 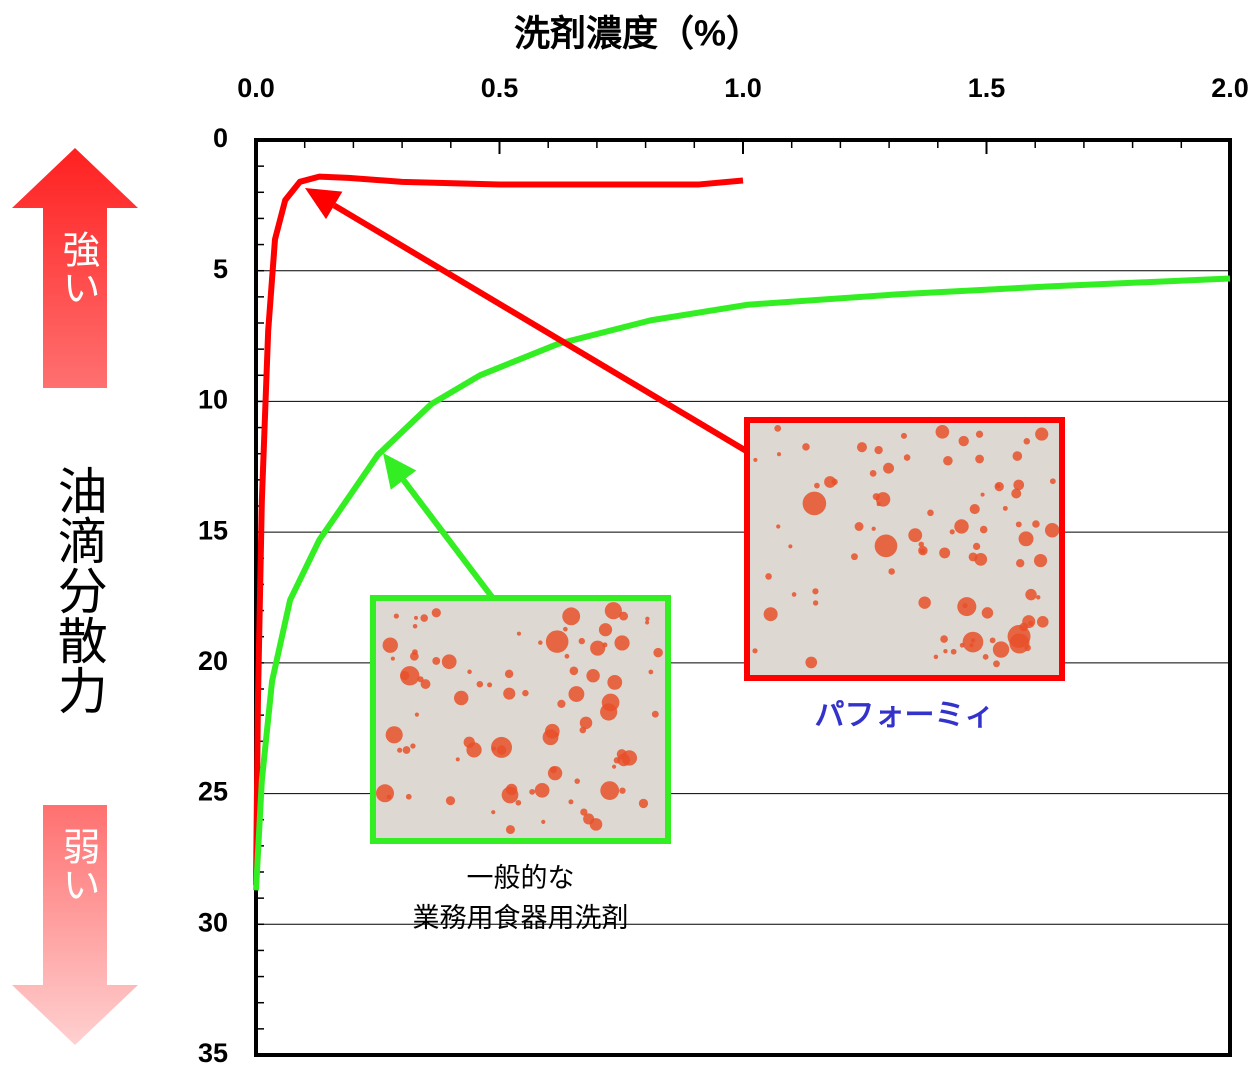 What do you see at coordinates (1230, 88) in the screenshot?
I see `x-tick-label: 2.0` at bounding box center [1230, 88].